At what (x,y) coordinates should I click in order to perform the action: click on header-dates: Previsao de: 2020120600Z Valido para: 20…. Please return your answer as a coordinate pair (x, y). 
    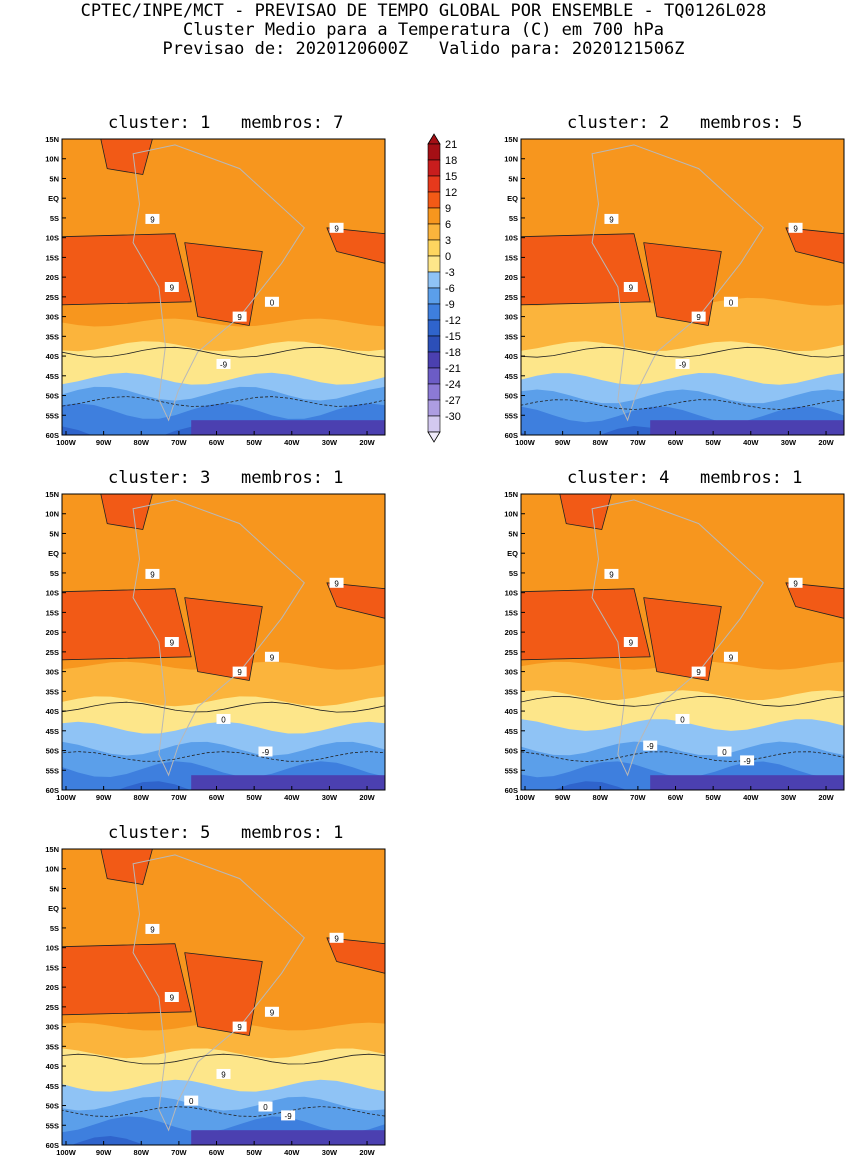
    Looking at the image, I should click on (423, 49).